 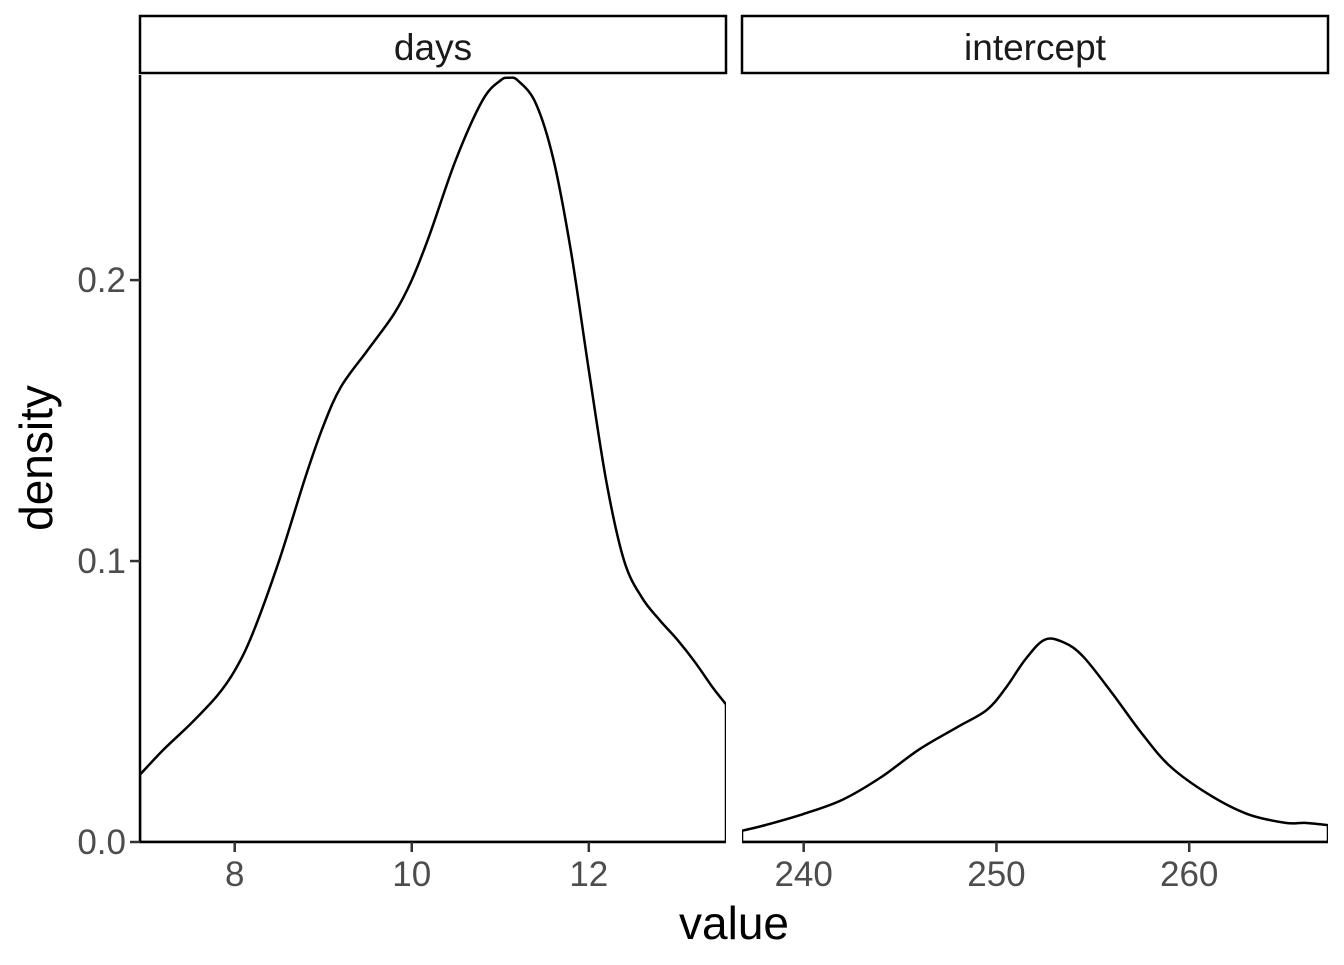 I want to click on x-tick-label: 12, so click(x=588, y=874).